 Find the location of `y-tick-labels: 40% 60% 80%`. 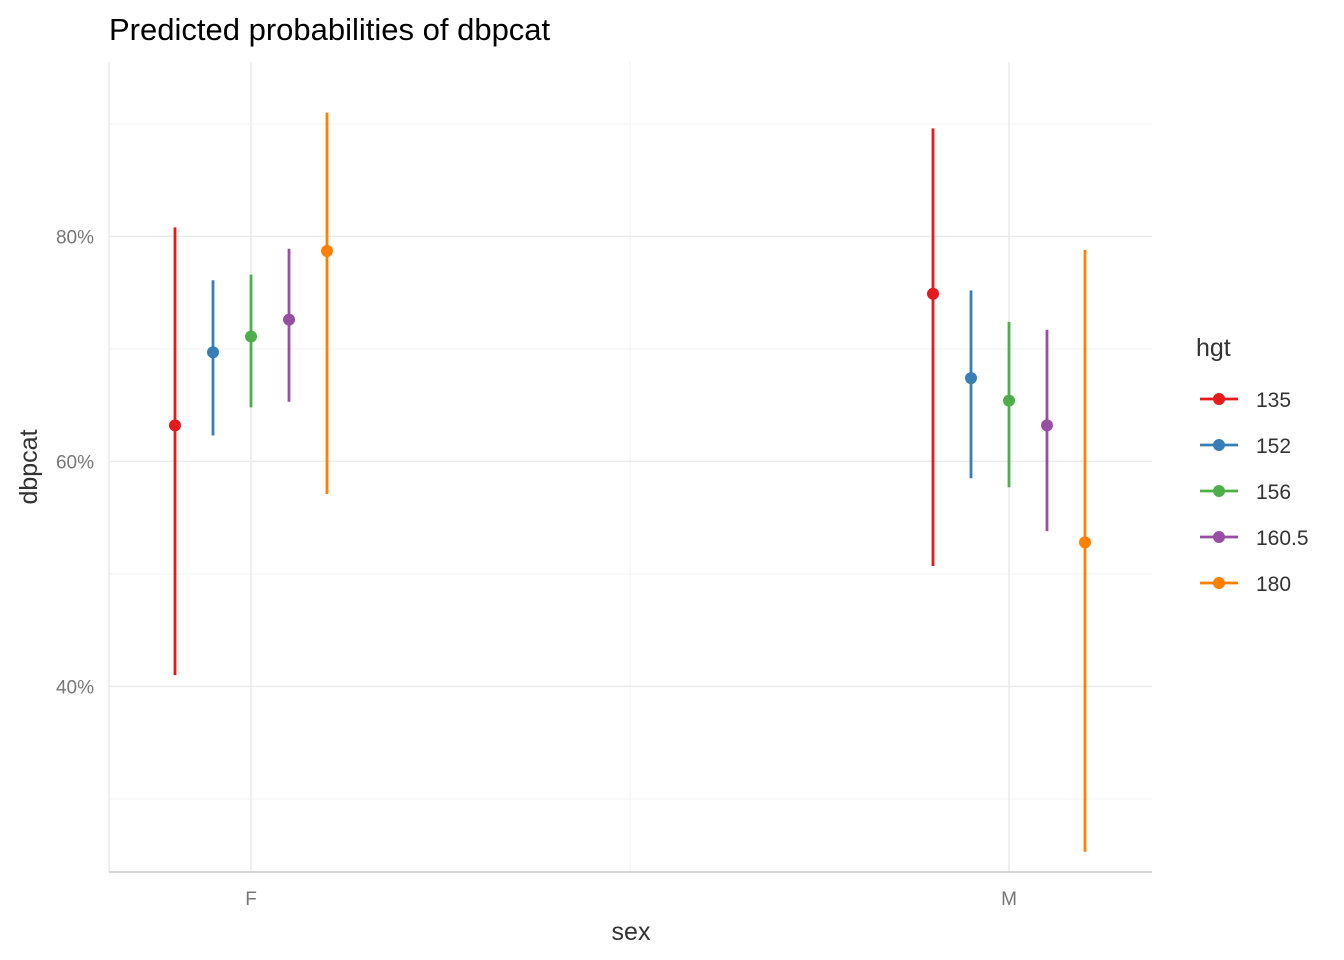

y-tick-labels: 40% 60% 80% is located at coordinates (75, 462).